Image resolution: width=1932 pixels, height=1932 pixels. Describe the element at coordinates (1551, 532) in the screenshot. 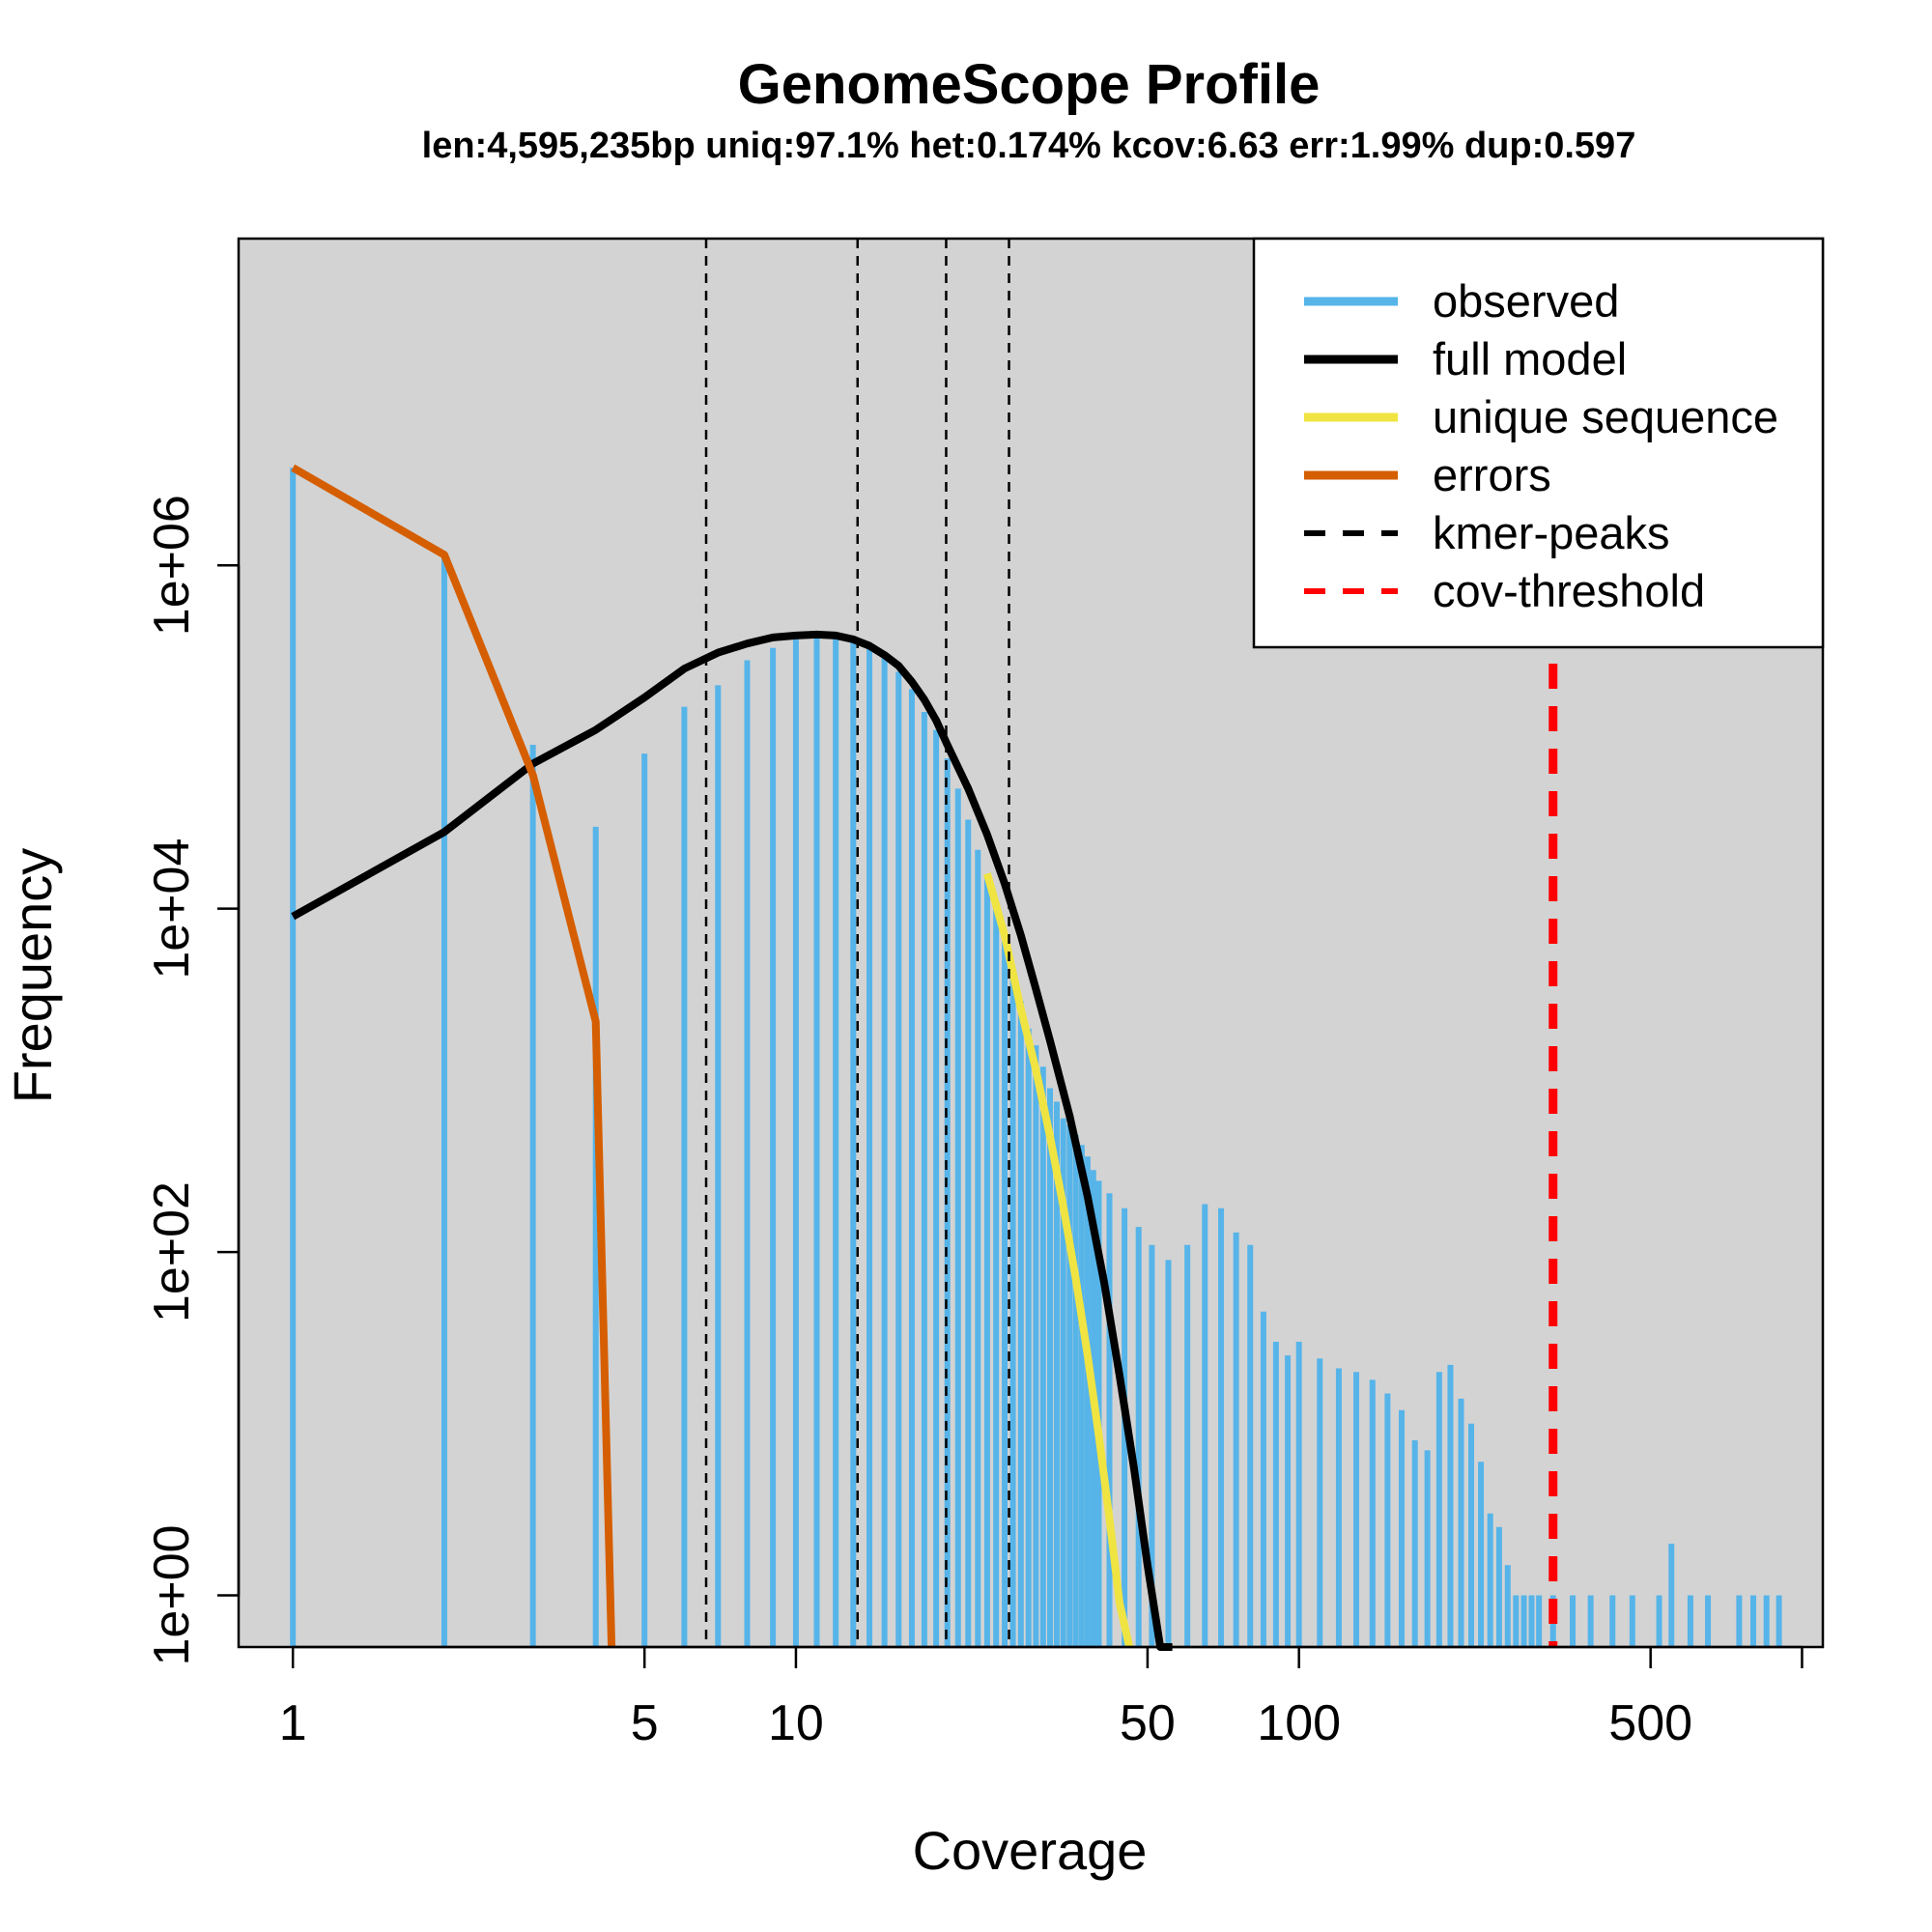

I see `legend-label: kmer-peaks` at that location.